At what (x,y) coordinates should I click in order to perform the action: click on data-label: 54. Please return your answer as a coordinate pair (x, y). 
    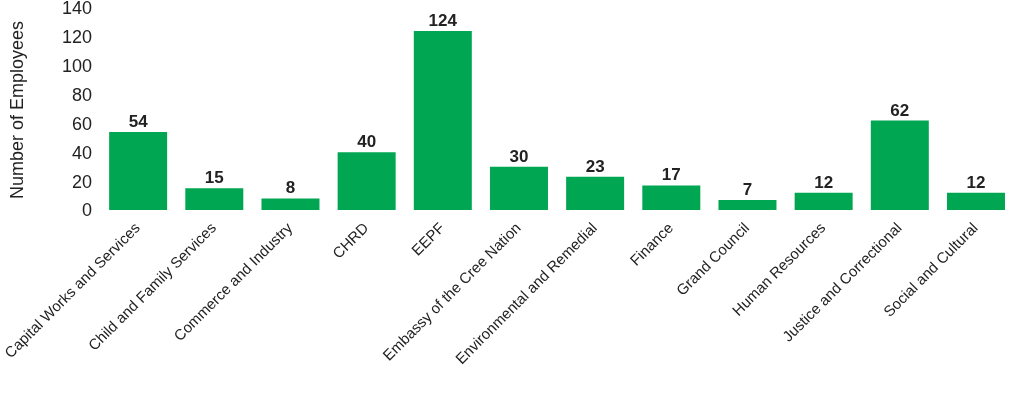
    Looking at the image, I should click on (138, 122).